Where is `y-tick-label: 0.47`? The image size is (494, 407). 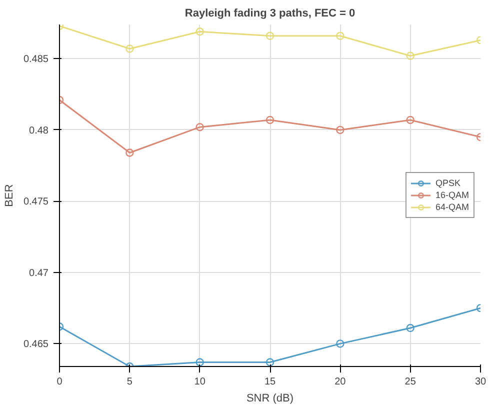 y-tick-label: 0.47 is located at coordinates (39, 273).